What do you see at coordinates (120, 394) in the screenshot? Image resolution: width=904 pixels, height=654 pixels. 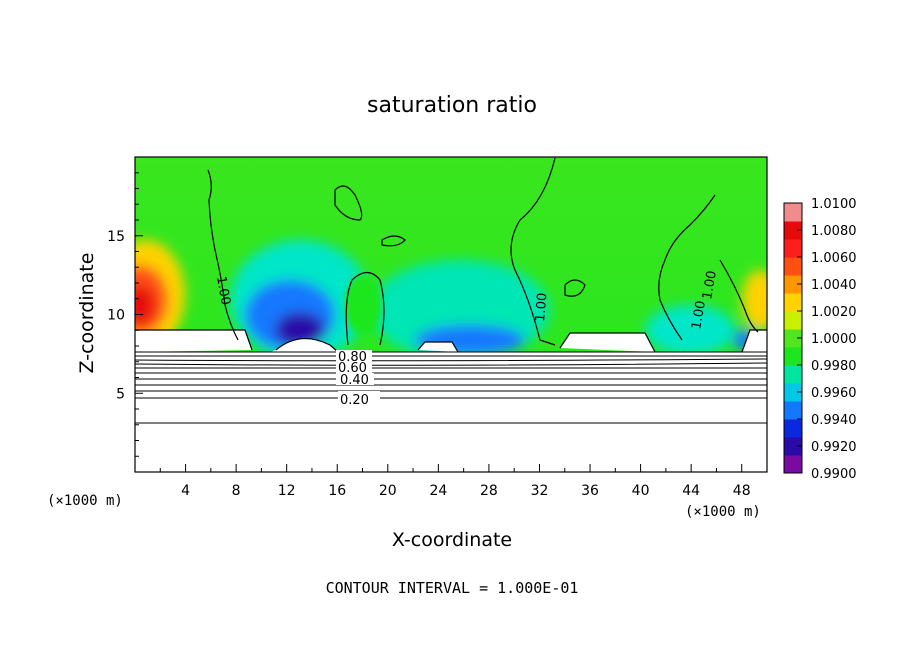 I see `y-tick-label: 5` at bounding box center [120, 394].